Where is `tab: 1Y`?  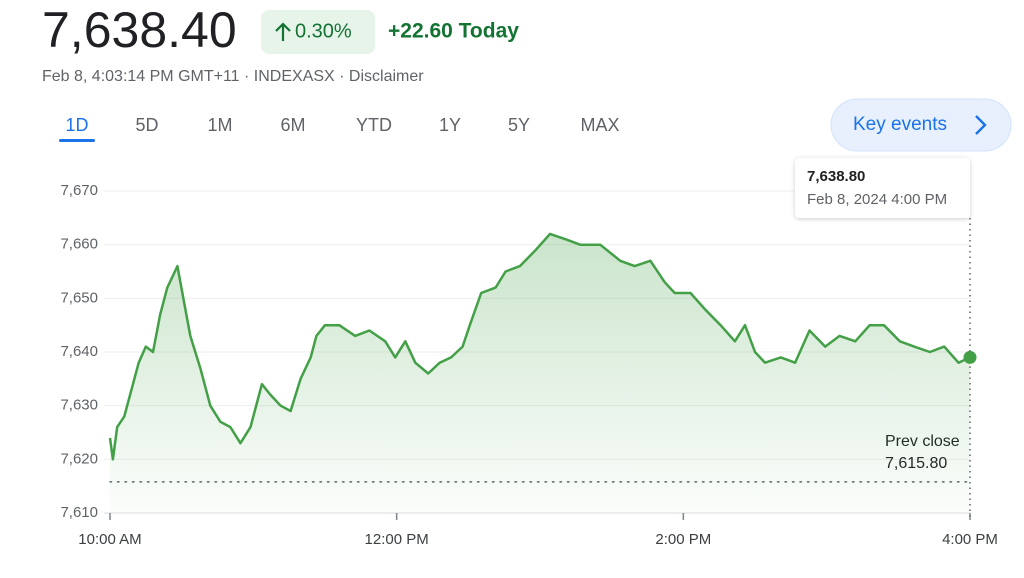
tab: 1Y is located at coordinates (450, 125).